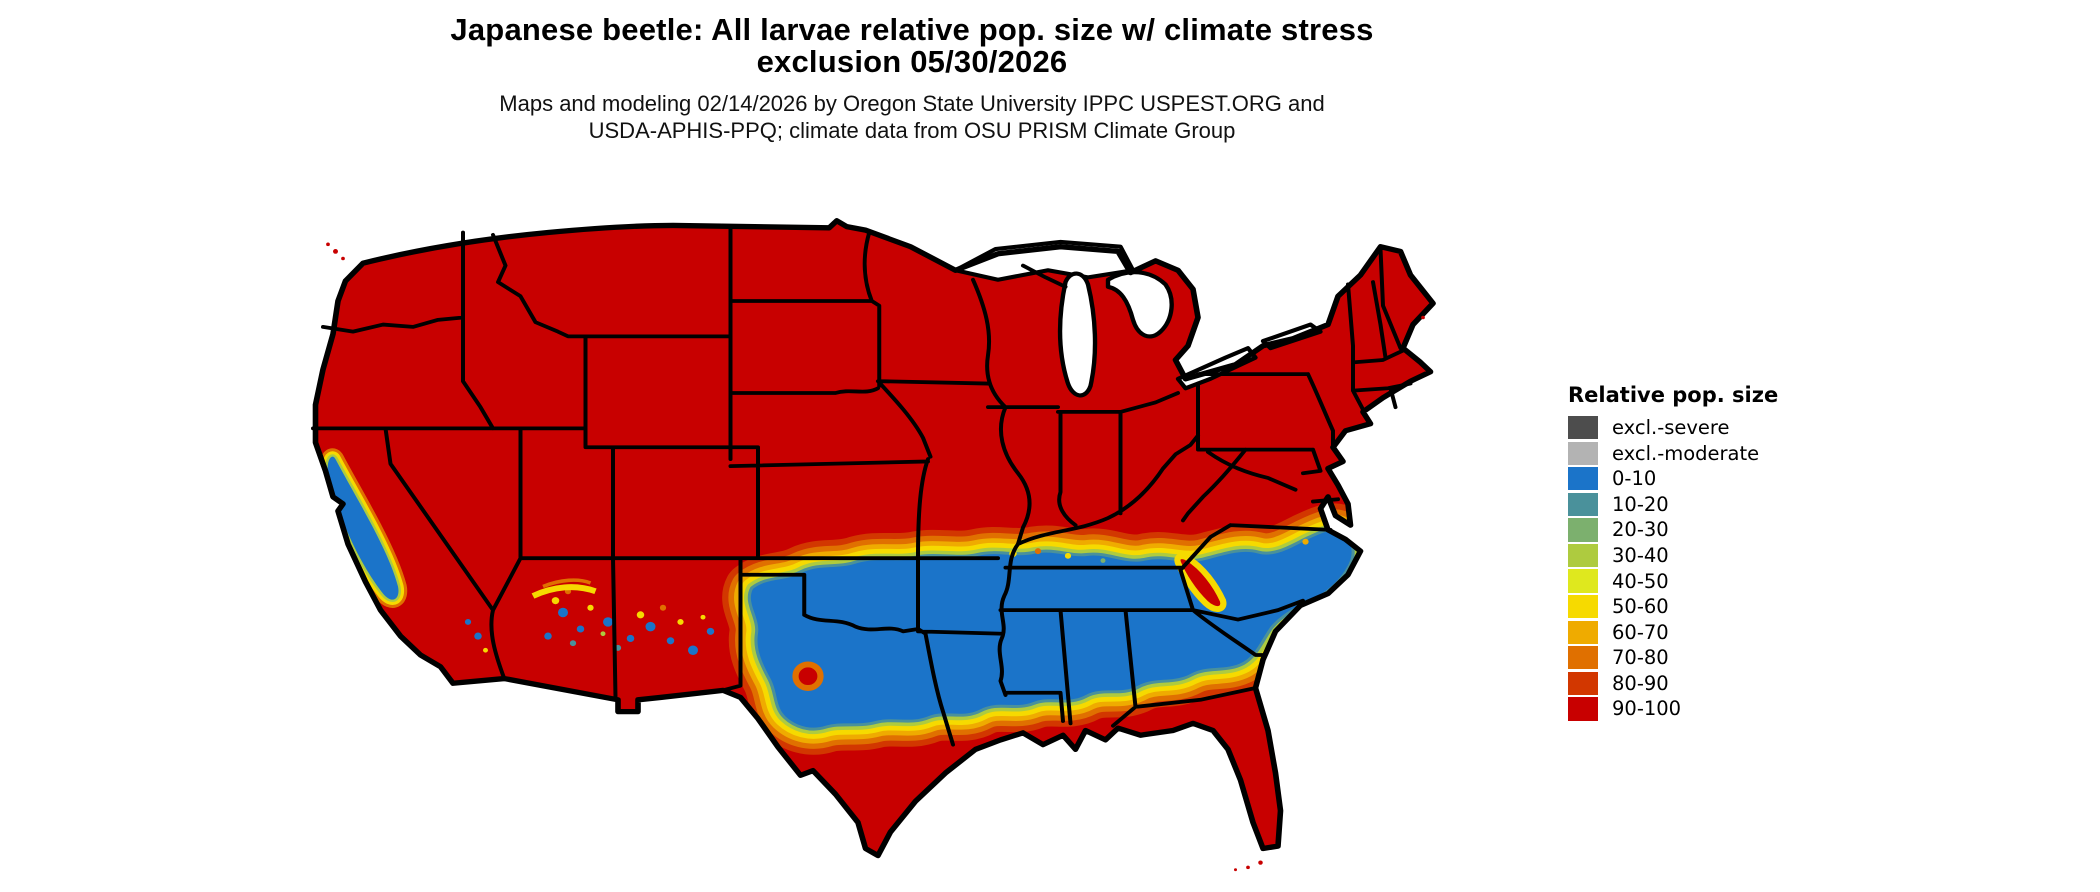  Describe the element at coordinates (1718, 581) in the screenshot. I see `legend-item: 40-50` at that location.